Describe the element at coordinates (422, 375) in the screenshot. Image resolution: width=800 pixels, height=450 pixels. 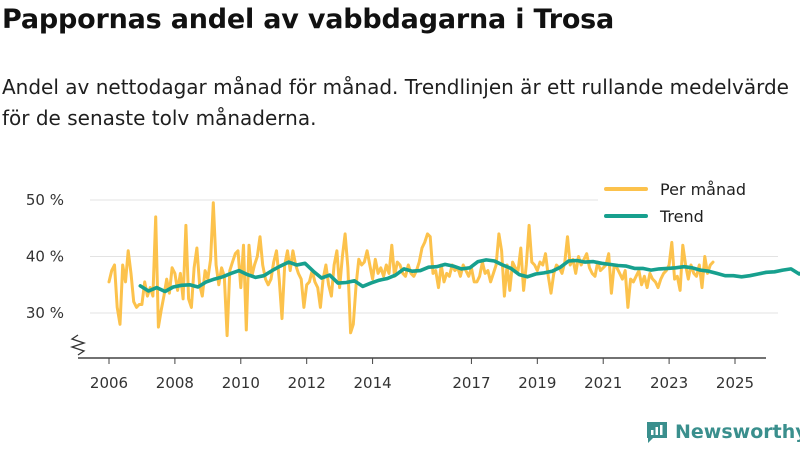
I see `x-tick-labels: 2006 2008 2010 2012 2014 2017 2019 2021 2023 2025` at that location.